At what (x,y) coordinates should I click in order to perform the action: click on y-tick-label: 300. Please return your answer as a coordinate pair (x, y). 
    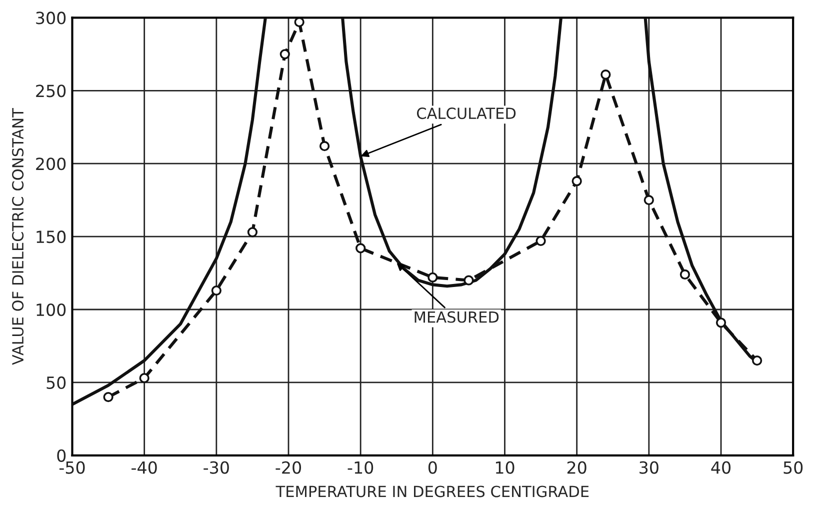
    Looking at the image, I should click on (51, 18).